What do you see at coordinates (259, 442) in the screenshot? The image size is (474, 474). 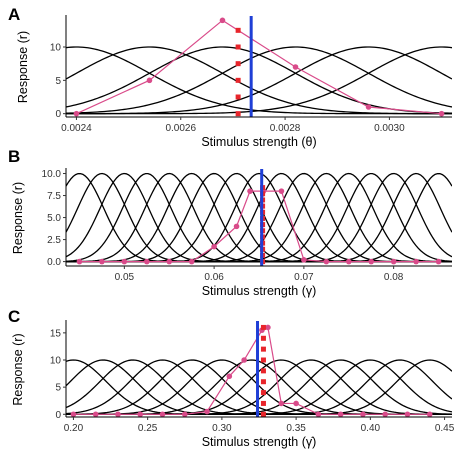 I see `x-axis-title: Stimulus strength (γ̇)` at bounding box center [259, 442].